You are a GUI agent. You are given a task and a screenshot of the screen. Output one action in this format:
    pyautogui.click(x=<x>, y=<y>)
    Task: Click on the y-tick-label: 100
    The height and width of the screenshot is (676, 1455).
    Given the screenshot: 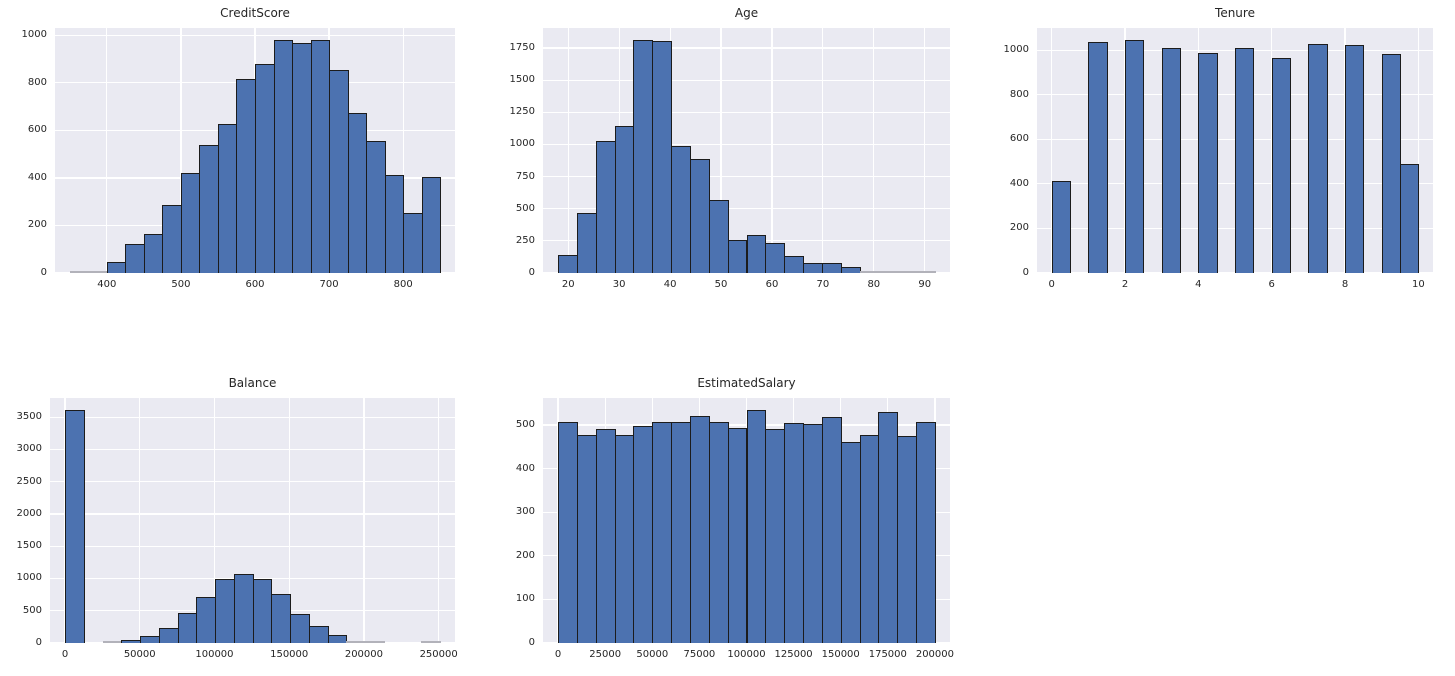 What is the action you would take?
    pyautogui.click(x=525, y=599)
    